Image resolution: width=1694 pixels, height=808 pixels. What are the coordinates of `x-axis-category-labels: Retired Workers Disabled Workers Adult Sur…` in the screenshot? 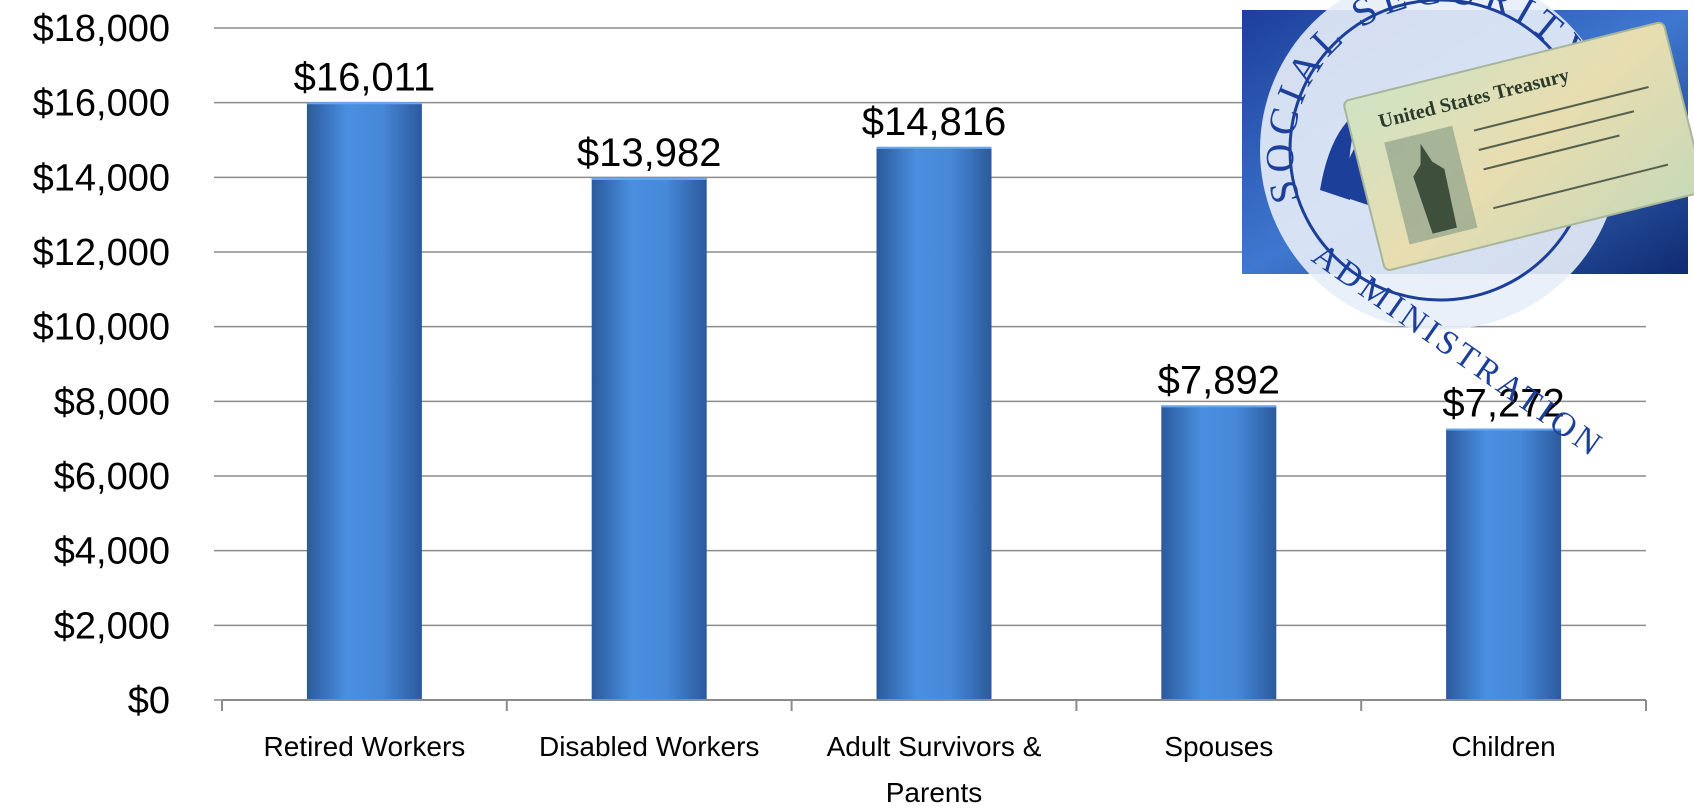 It's located at (910, 769).